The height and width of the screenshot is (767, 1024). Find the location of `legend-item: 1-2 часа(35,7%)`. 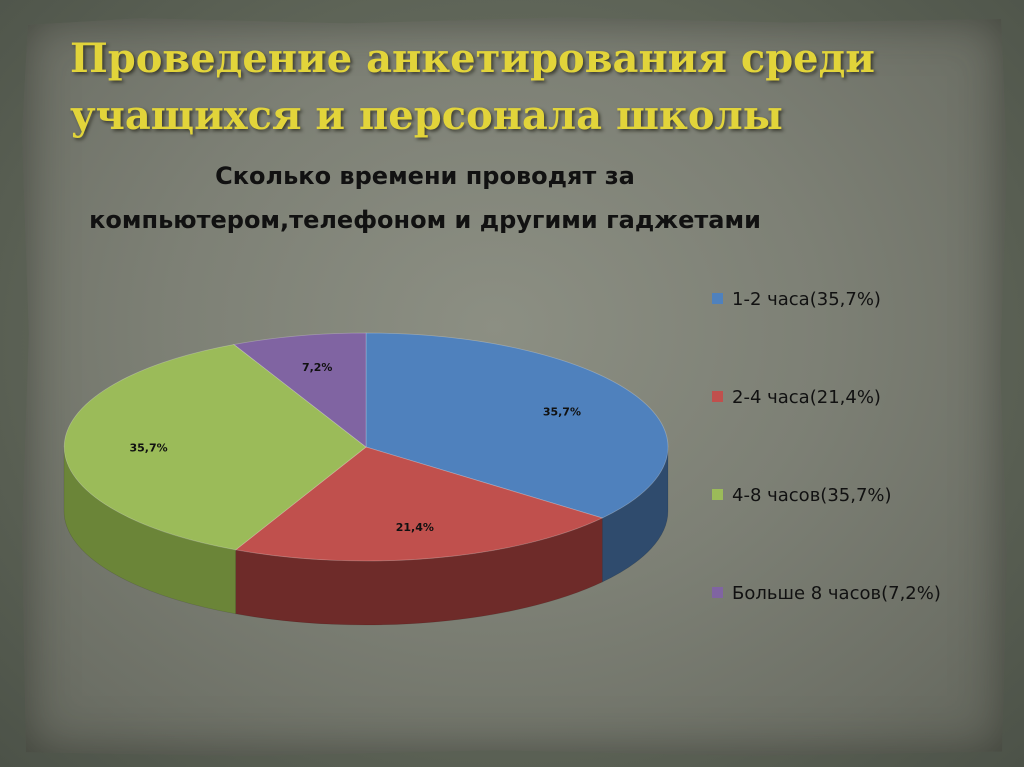

legend-item: 1-2 часа(35,7%) is located at coordinates (837, 299).